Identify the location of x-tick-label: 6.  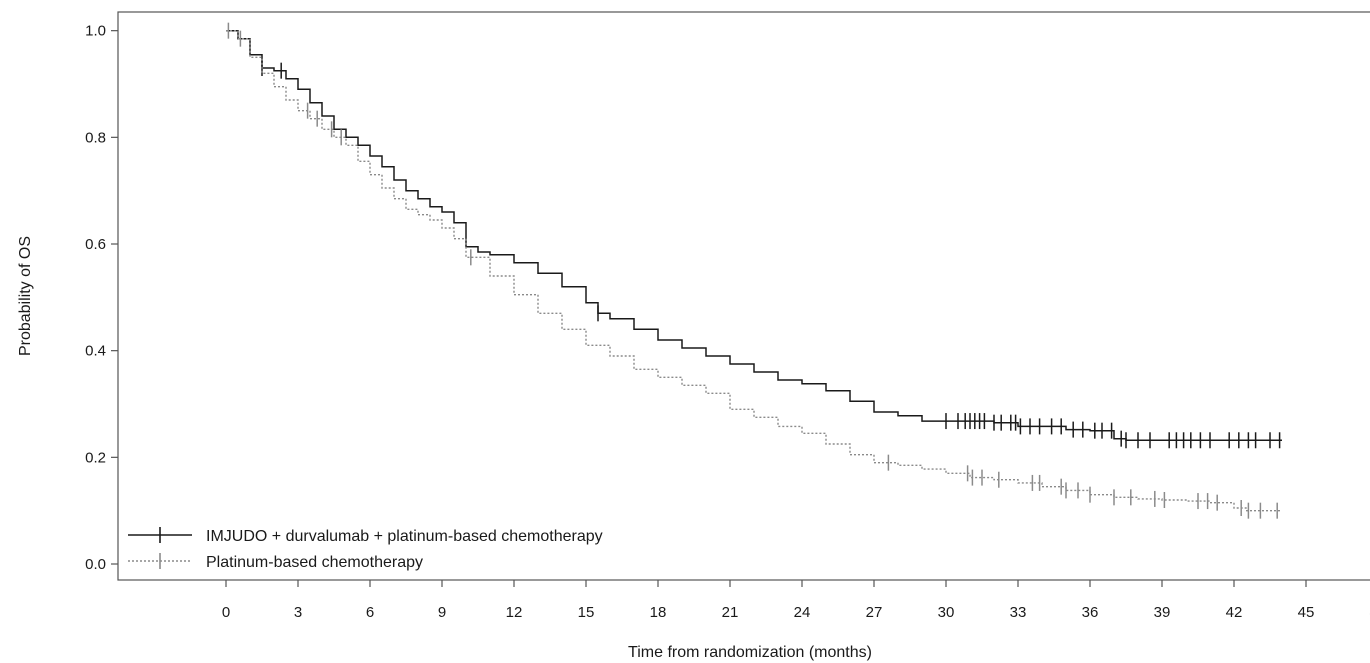
(370, 612).